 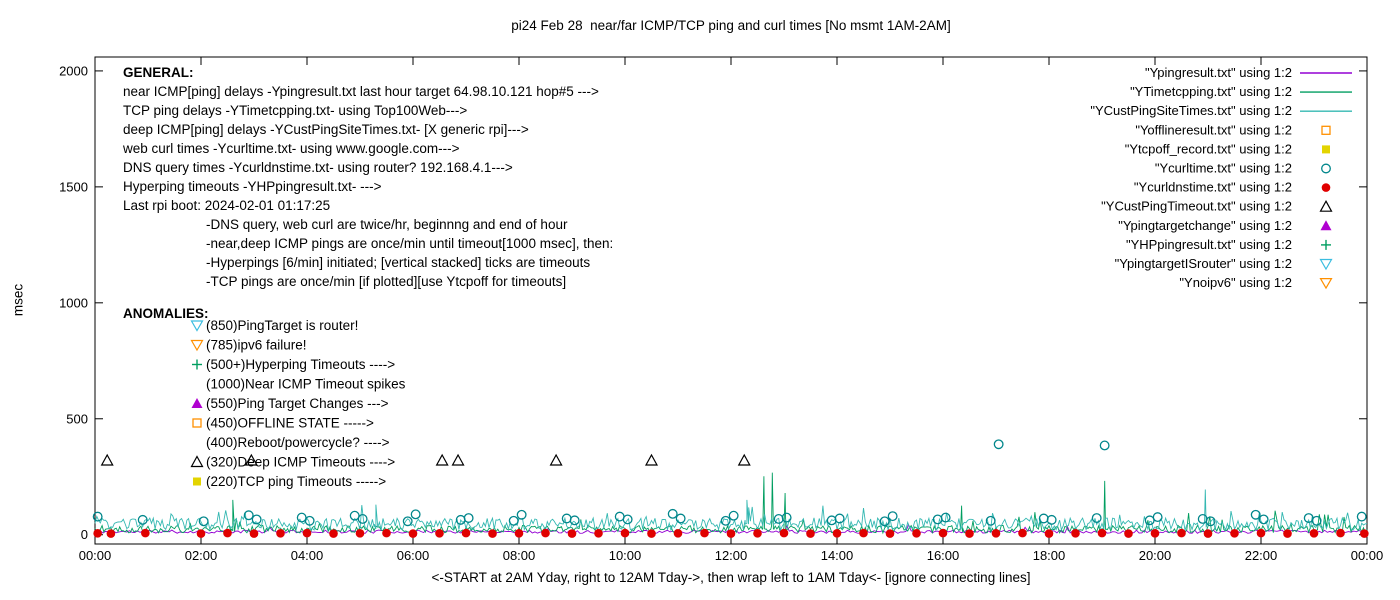 What do you see at coordinates (306, 384) in the screenshot?
I see `anomaly-line: (1000)Near ICMP Timeout spikes` at bounding box center [306, 384].